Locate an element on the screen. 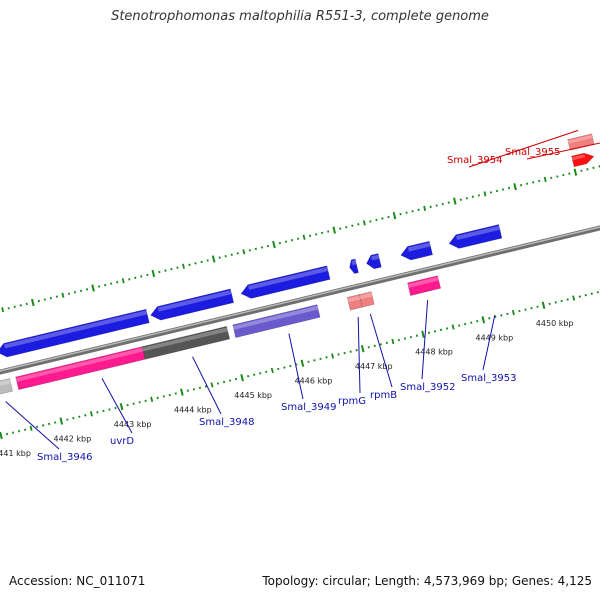 The height and width of the screenshot is (600, 600). gene-label: Smal_3954 is located at coordinates (474, 160).